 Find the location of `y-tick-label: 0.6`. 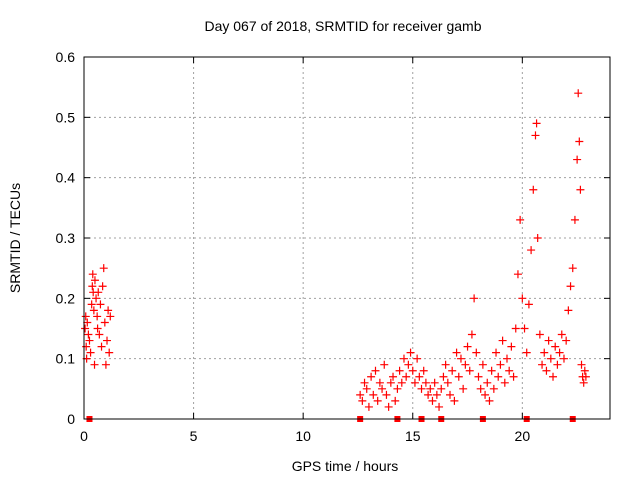

y-tick-label: 0.6 is located at coordinates (66, 57).